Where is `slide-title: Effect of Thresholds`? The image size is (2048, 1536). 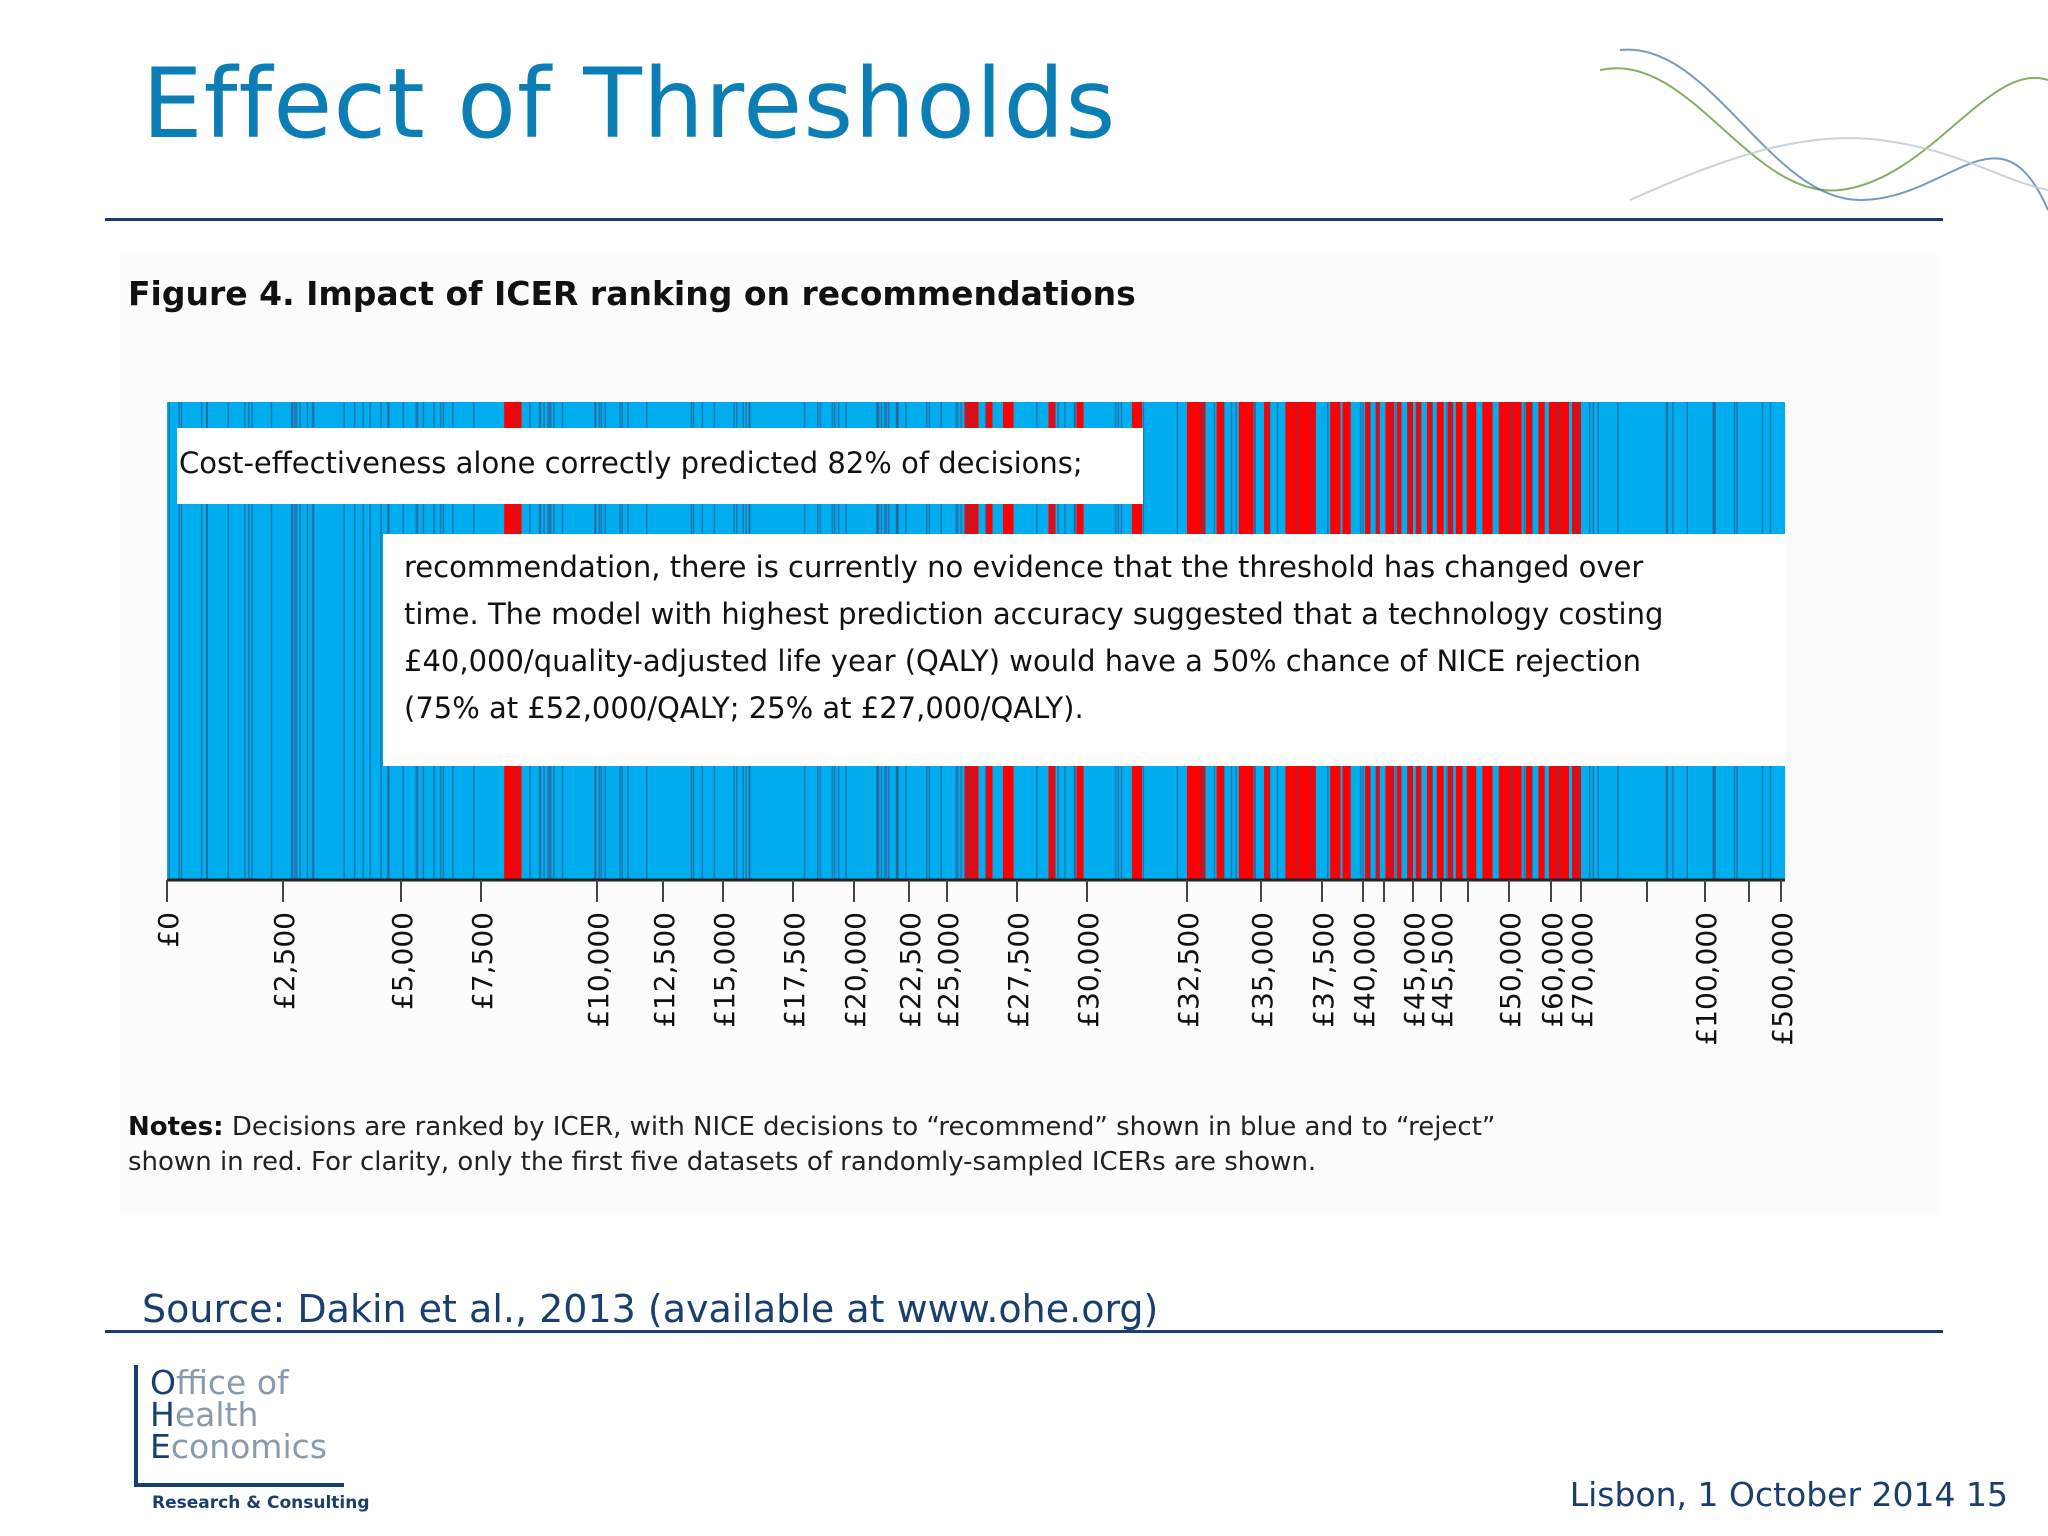
slide-title: Effect of Thresholds is located at coordinates (629, 104).